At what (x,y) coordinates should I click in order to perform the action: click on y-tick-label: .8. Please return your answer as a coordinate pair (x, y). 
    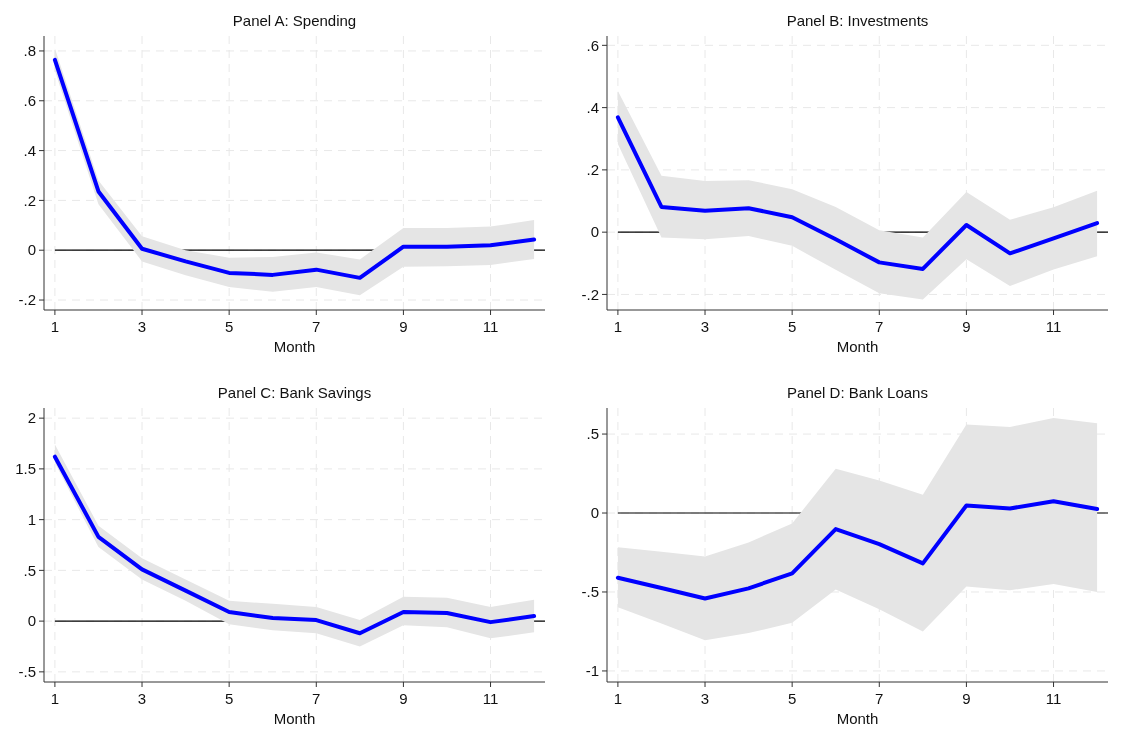
    Looking at the image, I should click on (29, 51).